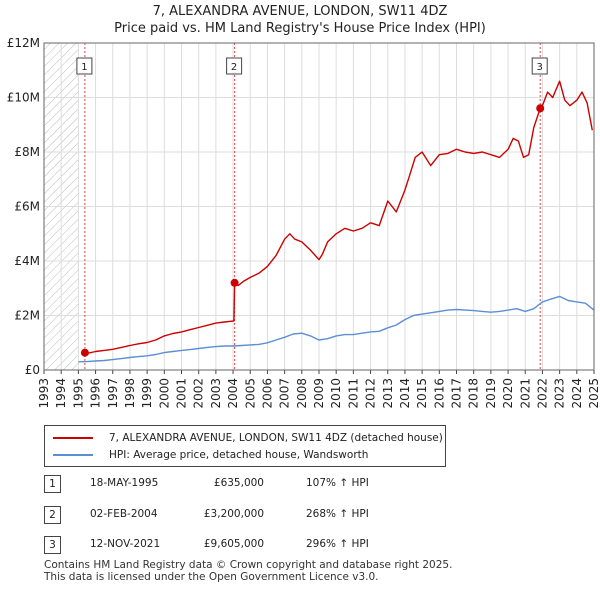 The height and width of the screenshot is (590, 600). What do you see at coordinates (577, 393) in the screenshot?
I see `x-tick-label: 2024` at bounding box center [577, 393].